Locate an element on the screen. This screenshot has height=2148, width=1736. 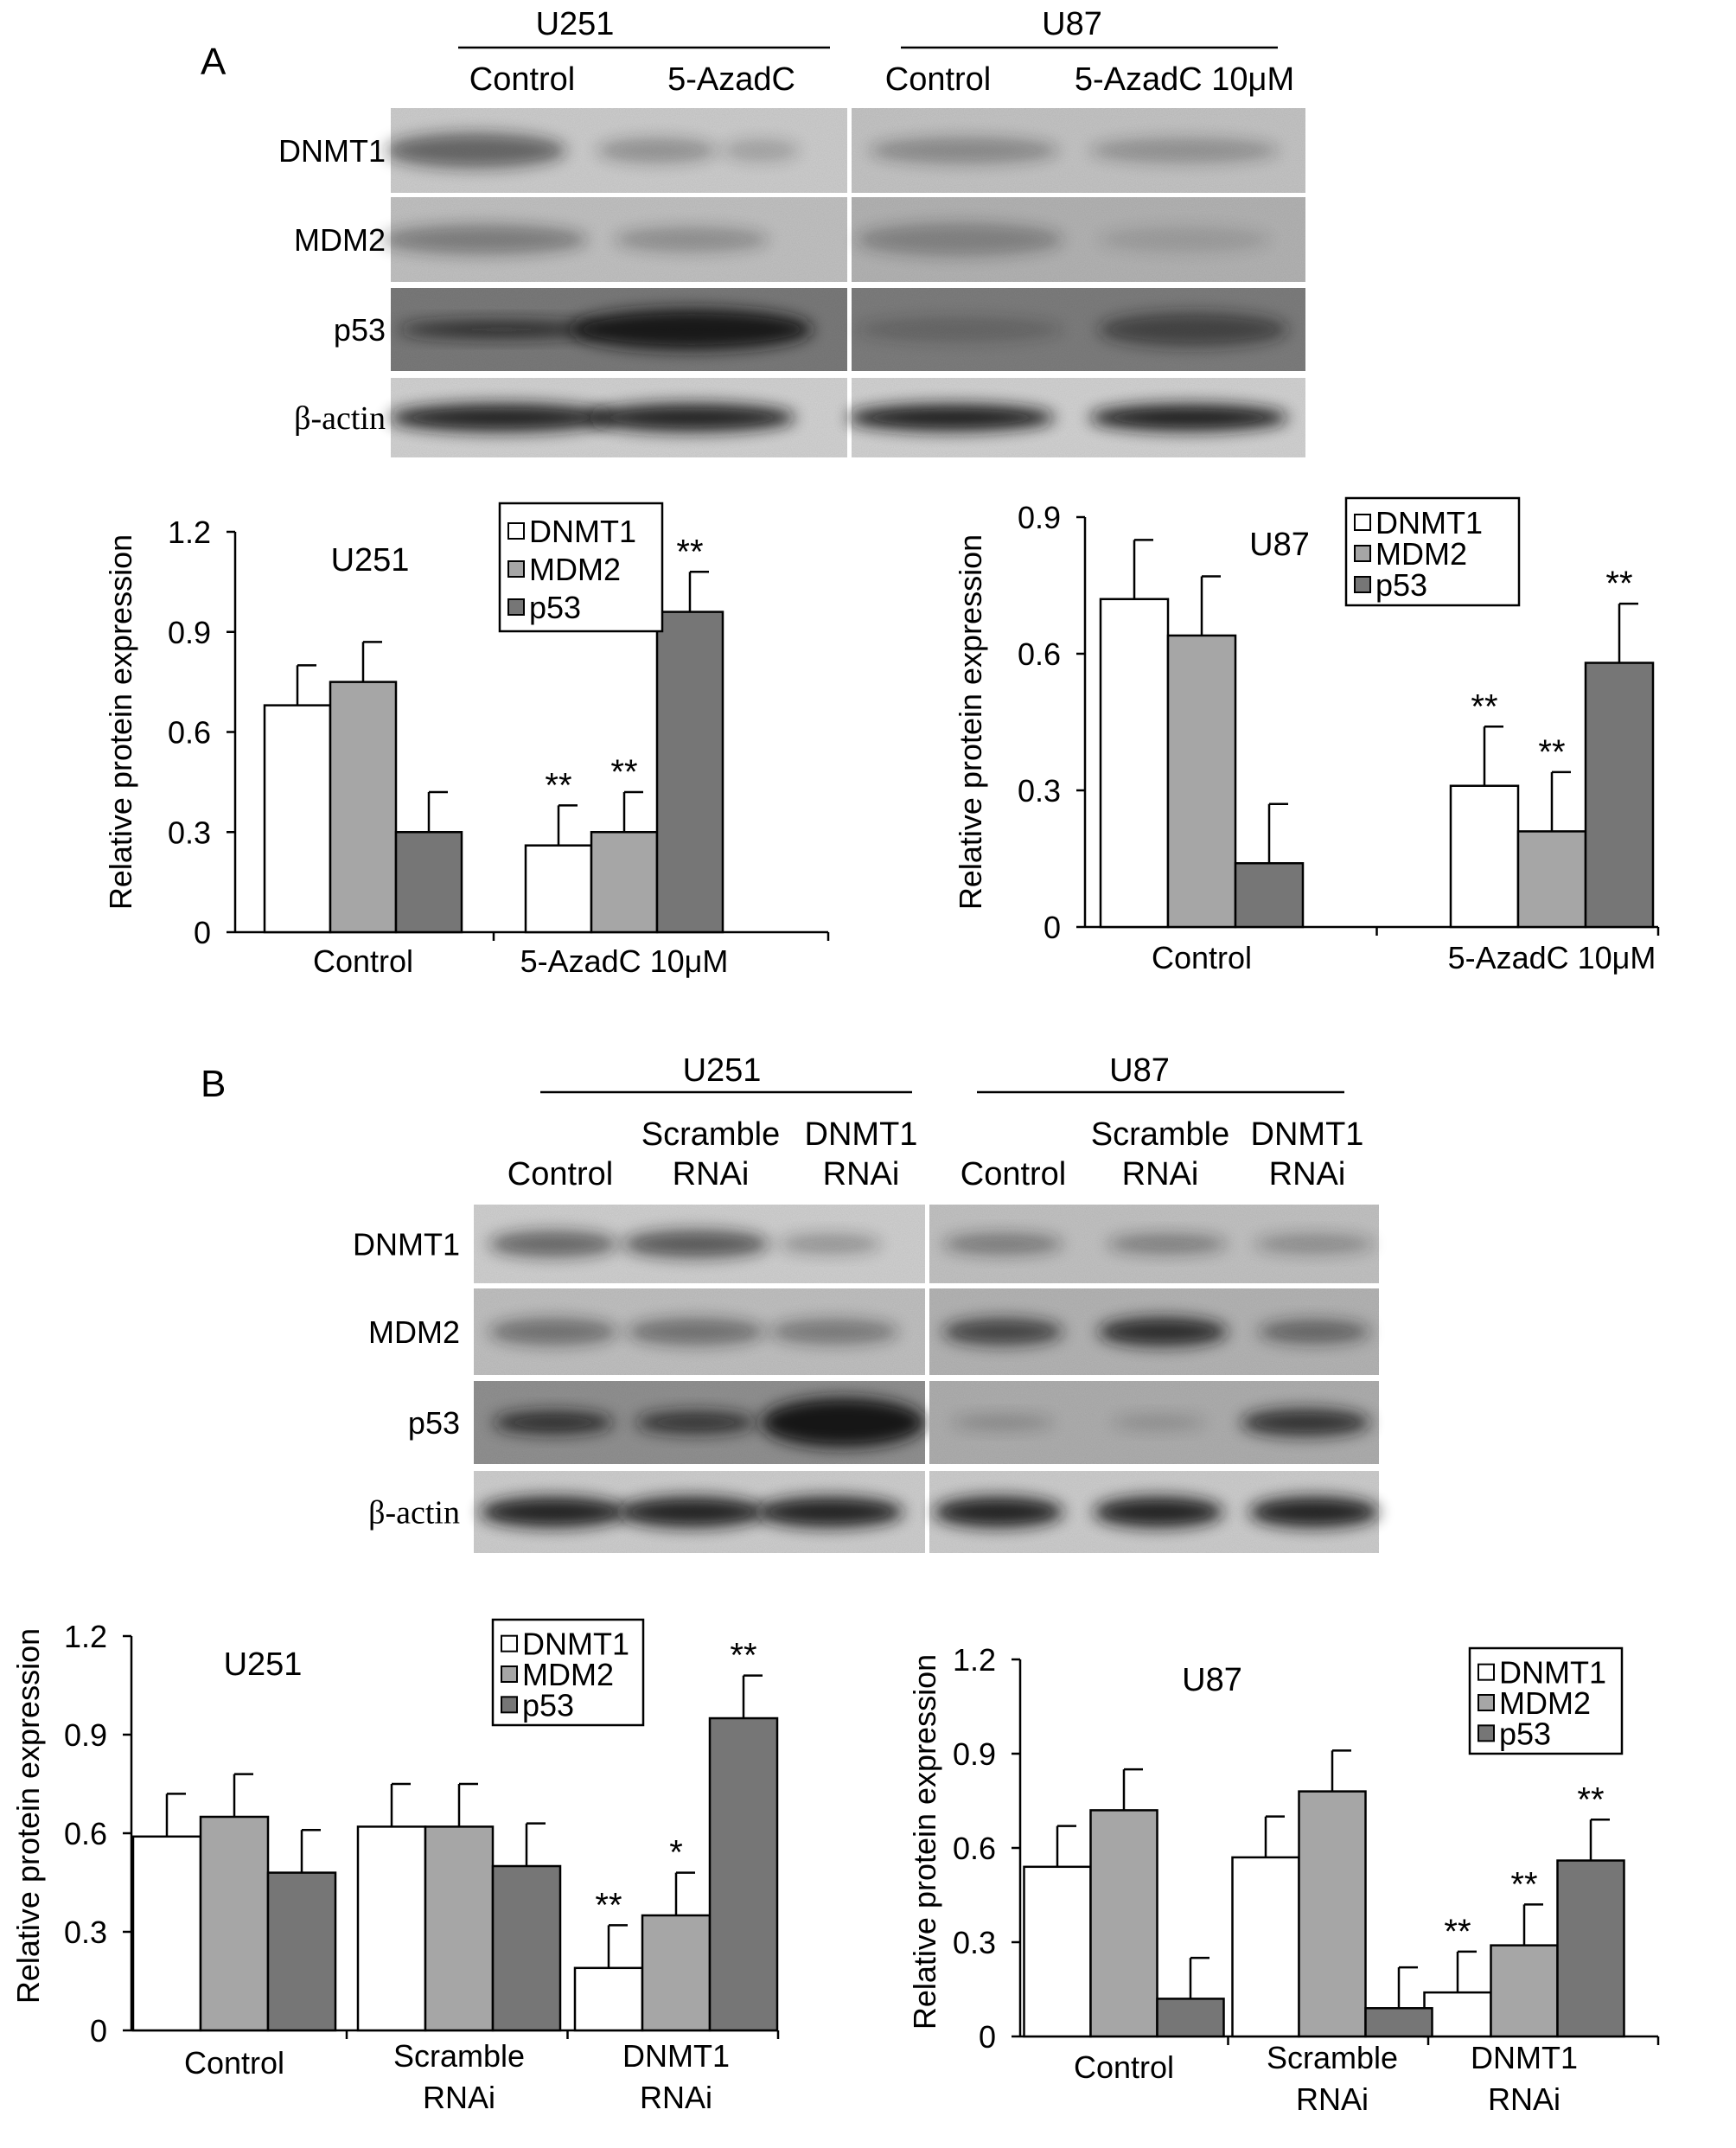
blot-lane-label-dnmt1: DNMT1 is located at coordinates (861, 1134).